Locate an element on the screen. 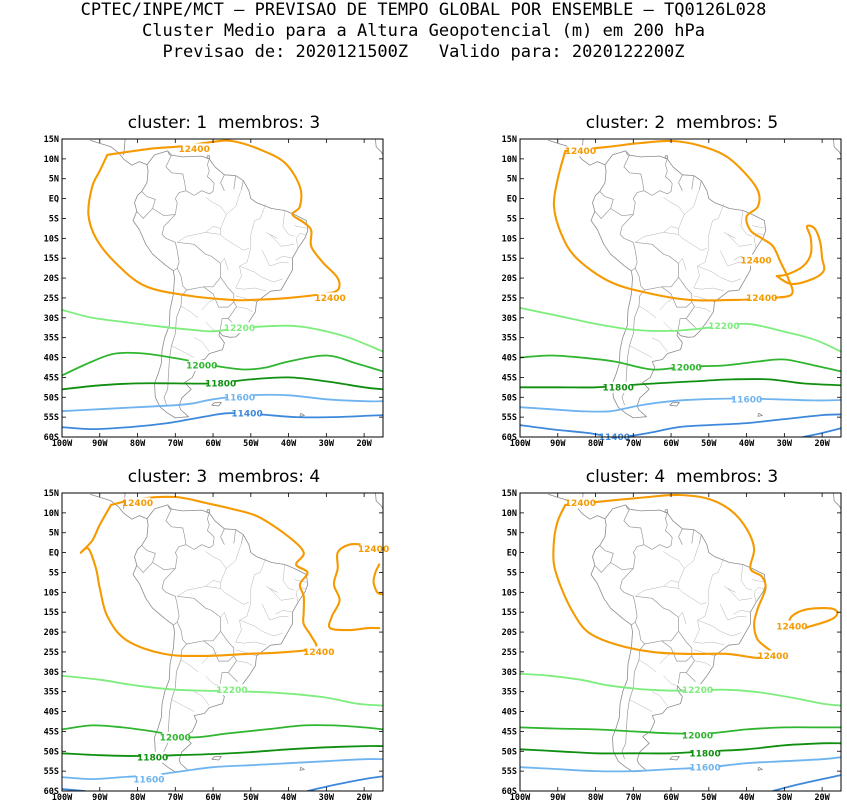 The height and width of the screenshot is (808, 847). cluster-label: cluster: is located at coordinates (159, 477).